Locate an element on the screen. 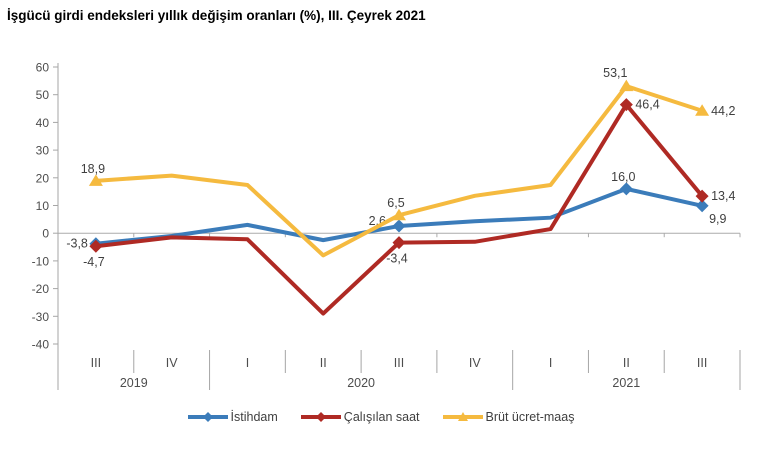 Image resolution: width=761 pixels, height=451 pixels. legend-label-brut-ucret-maas: Brüt ücret-maaş is located at coordinates (530, 417).